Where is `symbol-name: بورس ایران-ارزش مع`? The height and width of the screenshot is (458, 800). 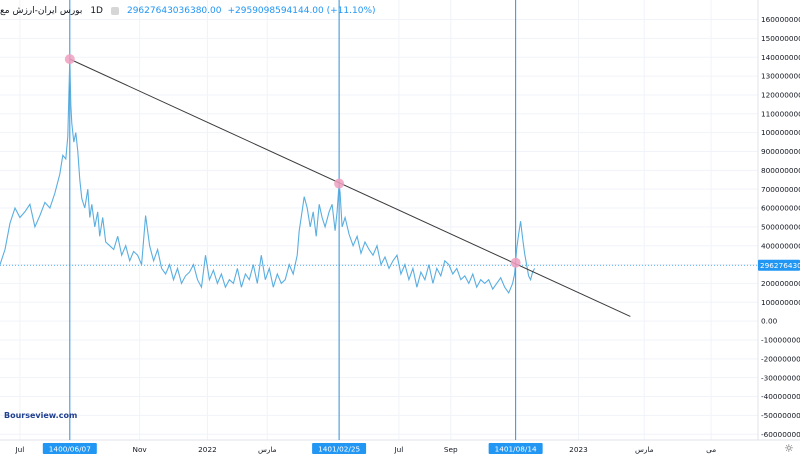 symbol-name: بورس ایران-ارزش مع is located at coordinates (41, 11).